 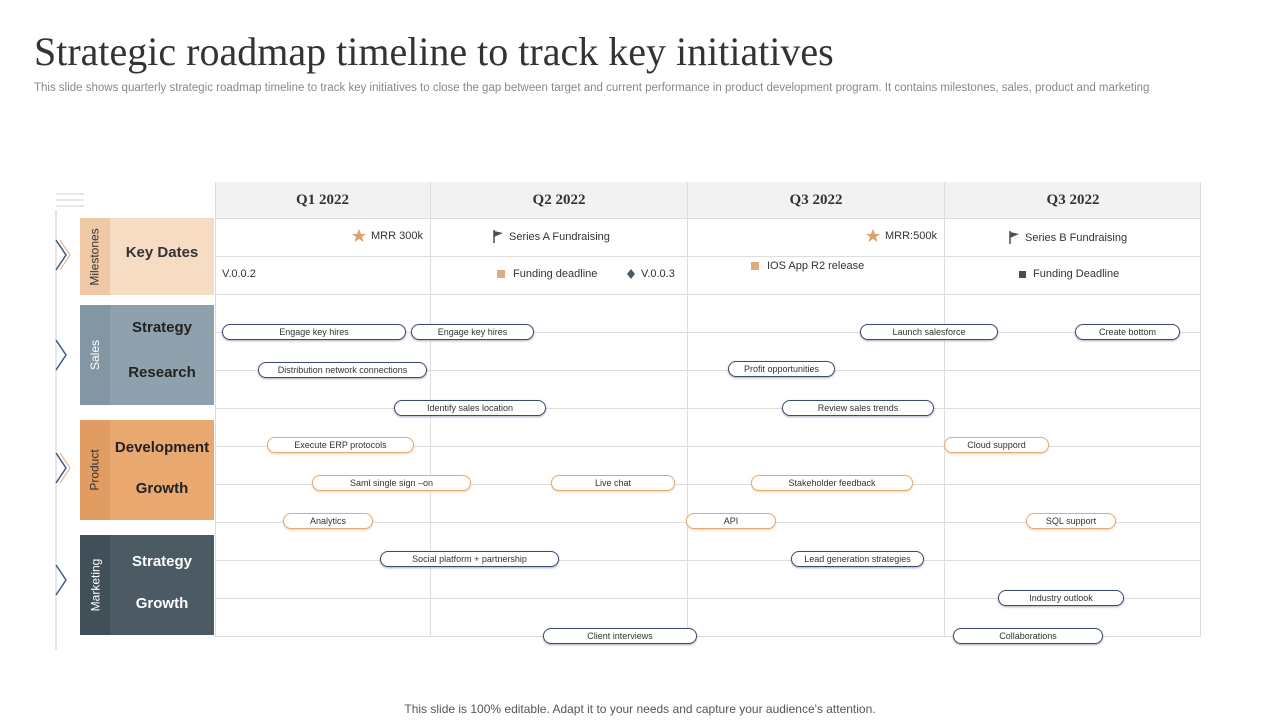 I want to click on task-pill: Distribution network connections, so click(x=342, y=370).